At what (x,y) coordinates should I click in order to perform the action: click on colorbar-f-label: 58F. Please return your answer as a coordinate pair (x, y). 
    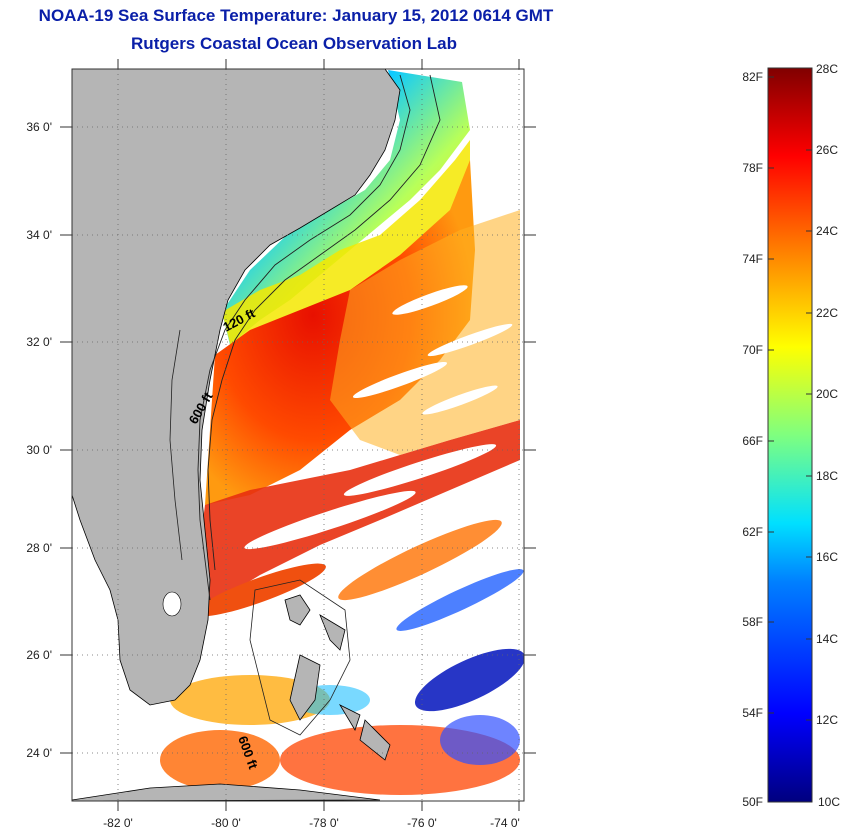
    Looking at the image, I should click on (752, 622).